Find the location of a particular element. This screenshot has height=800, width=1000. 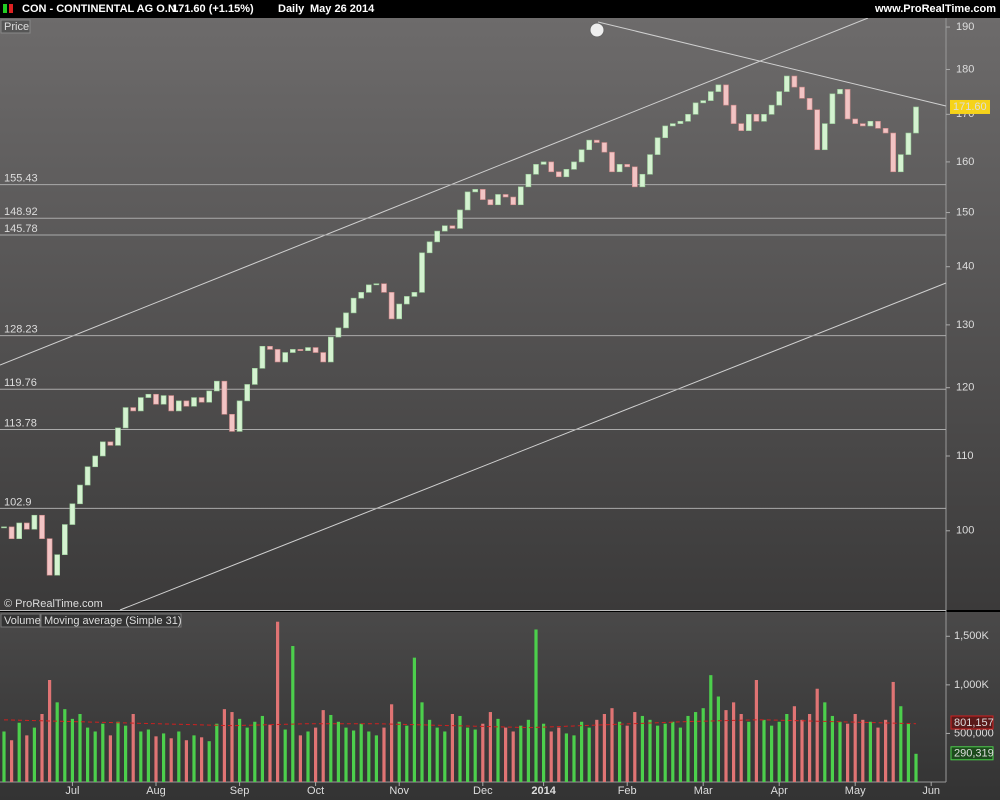

resistance-line is located at coordinates (772, 64).